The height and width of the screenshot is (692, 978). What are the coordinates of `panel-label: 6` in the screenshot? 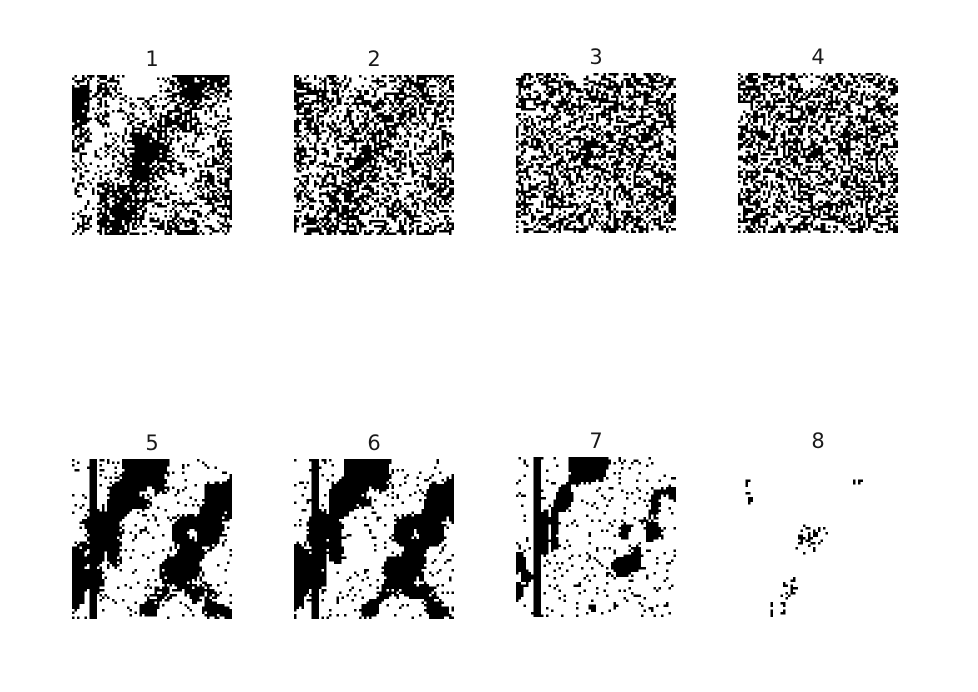 It's located at (374, 443).